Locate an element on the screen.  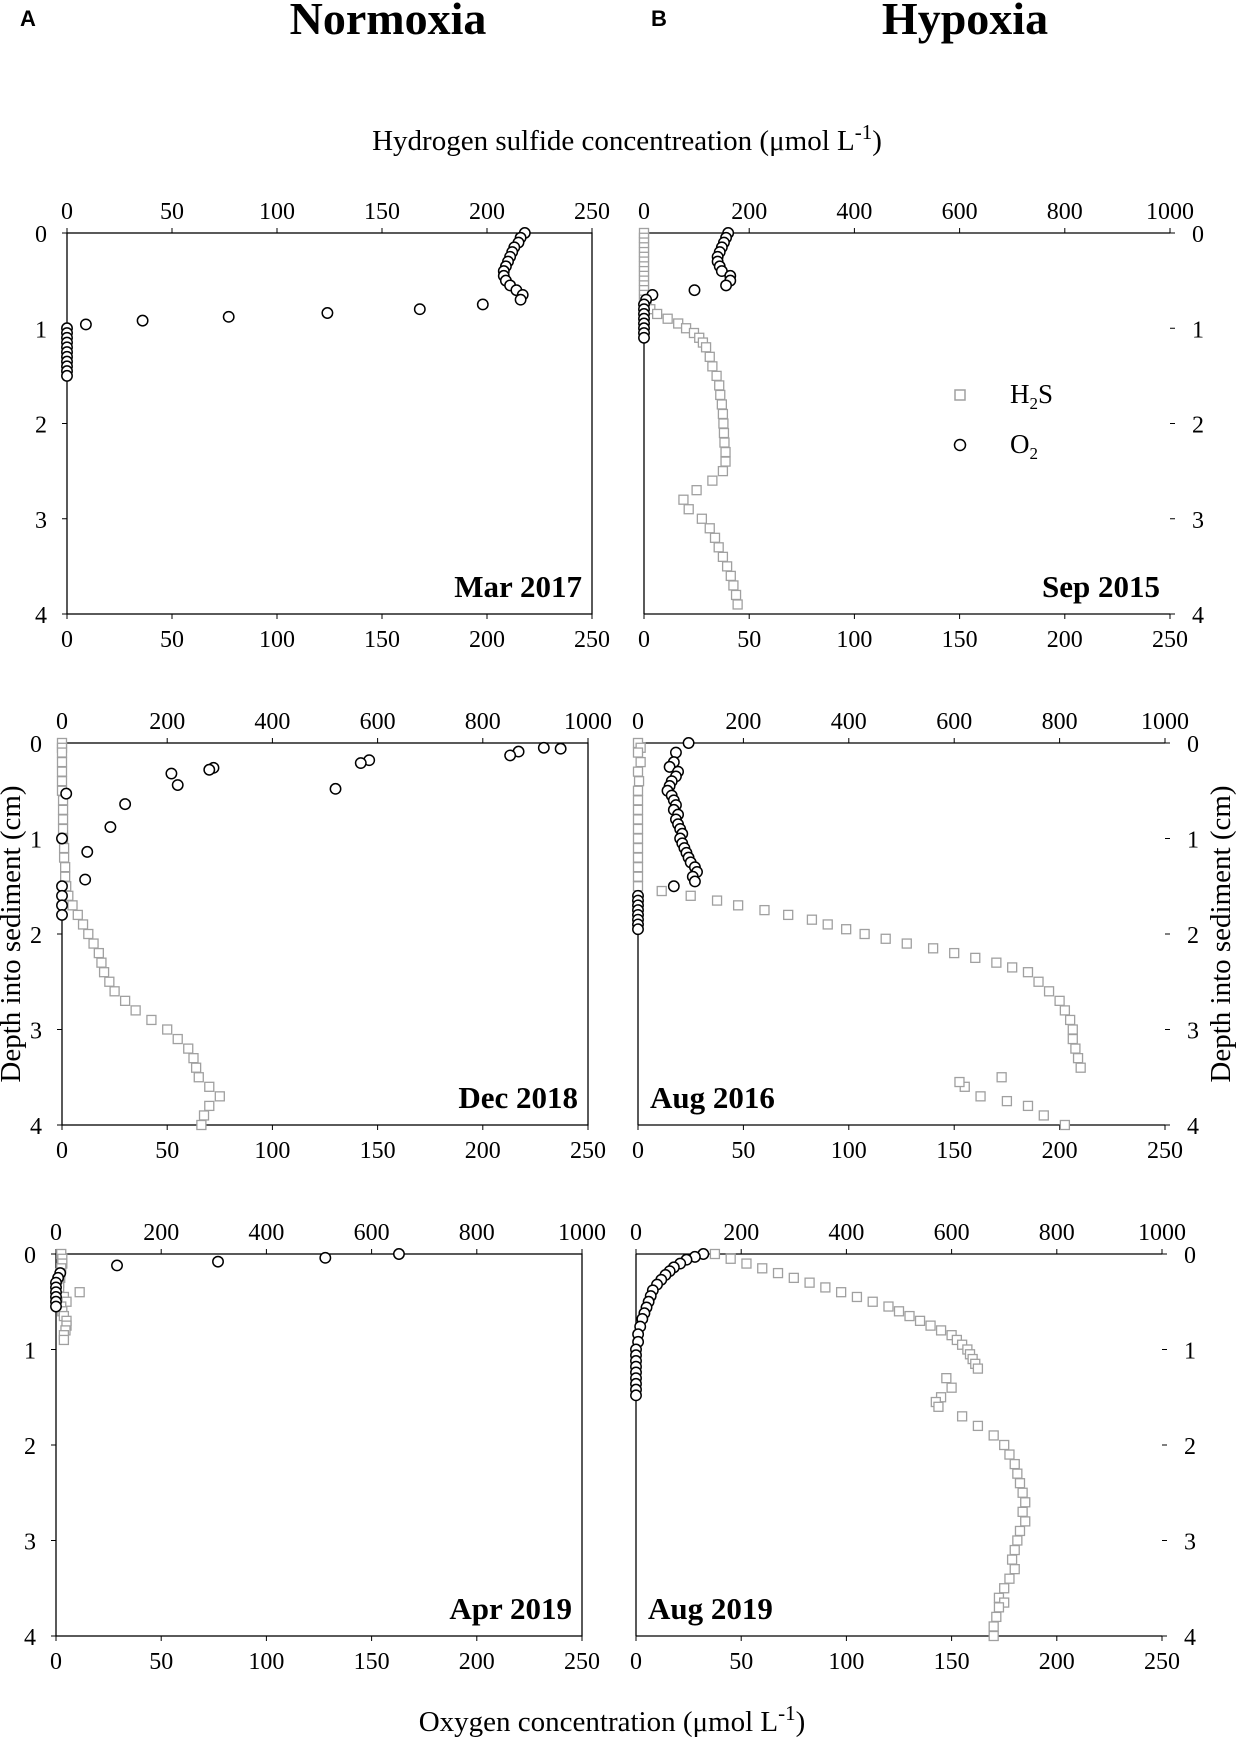
top-tick-label: 0 is located at coordinates (56, 1233).